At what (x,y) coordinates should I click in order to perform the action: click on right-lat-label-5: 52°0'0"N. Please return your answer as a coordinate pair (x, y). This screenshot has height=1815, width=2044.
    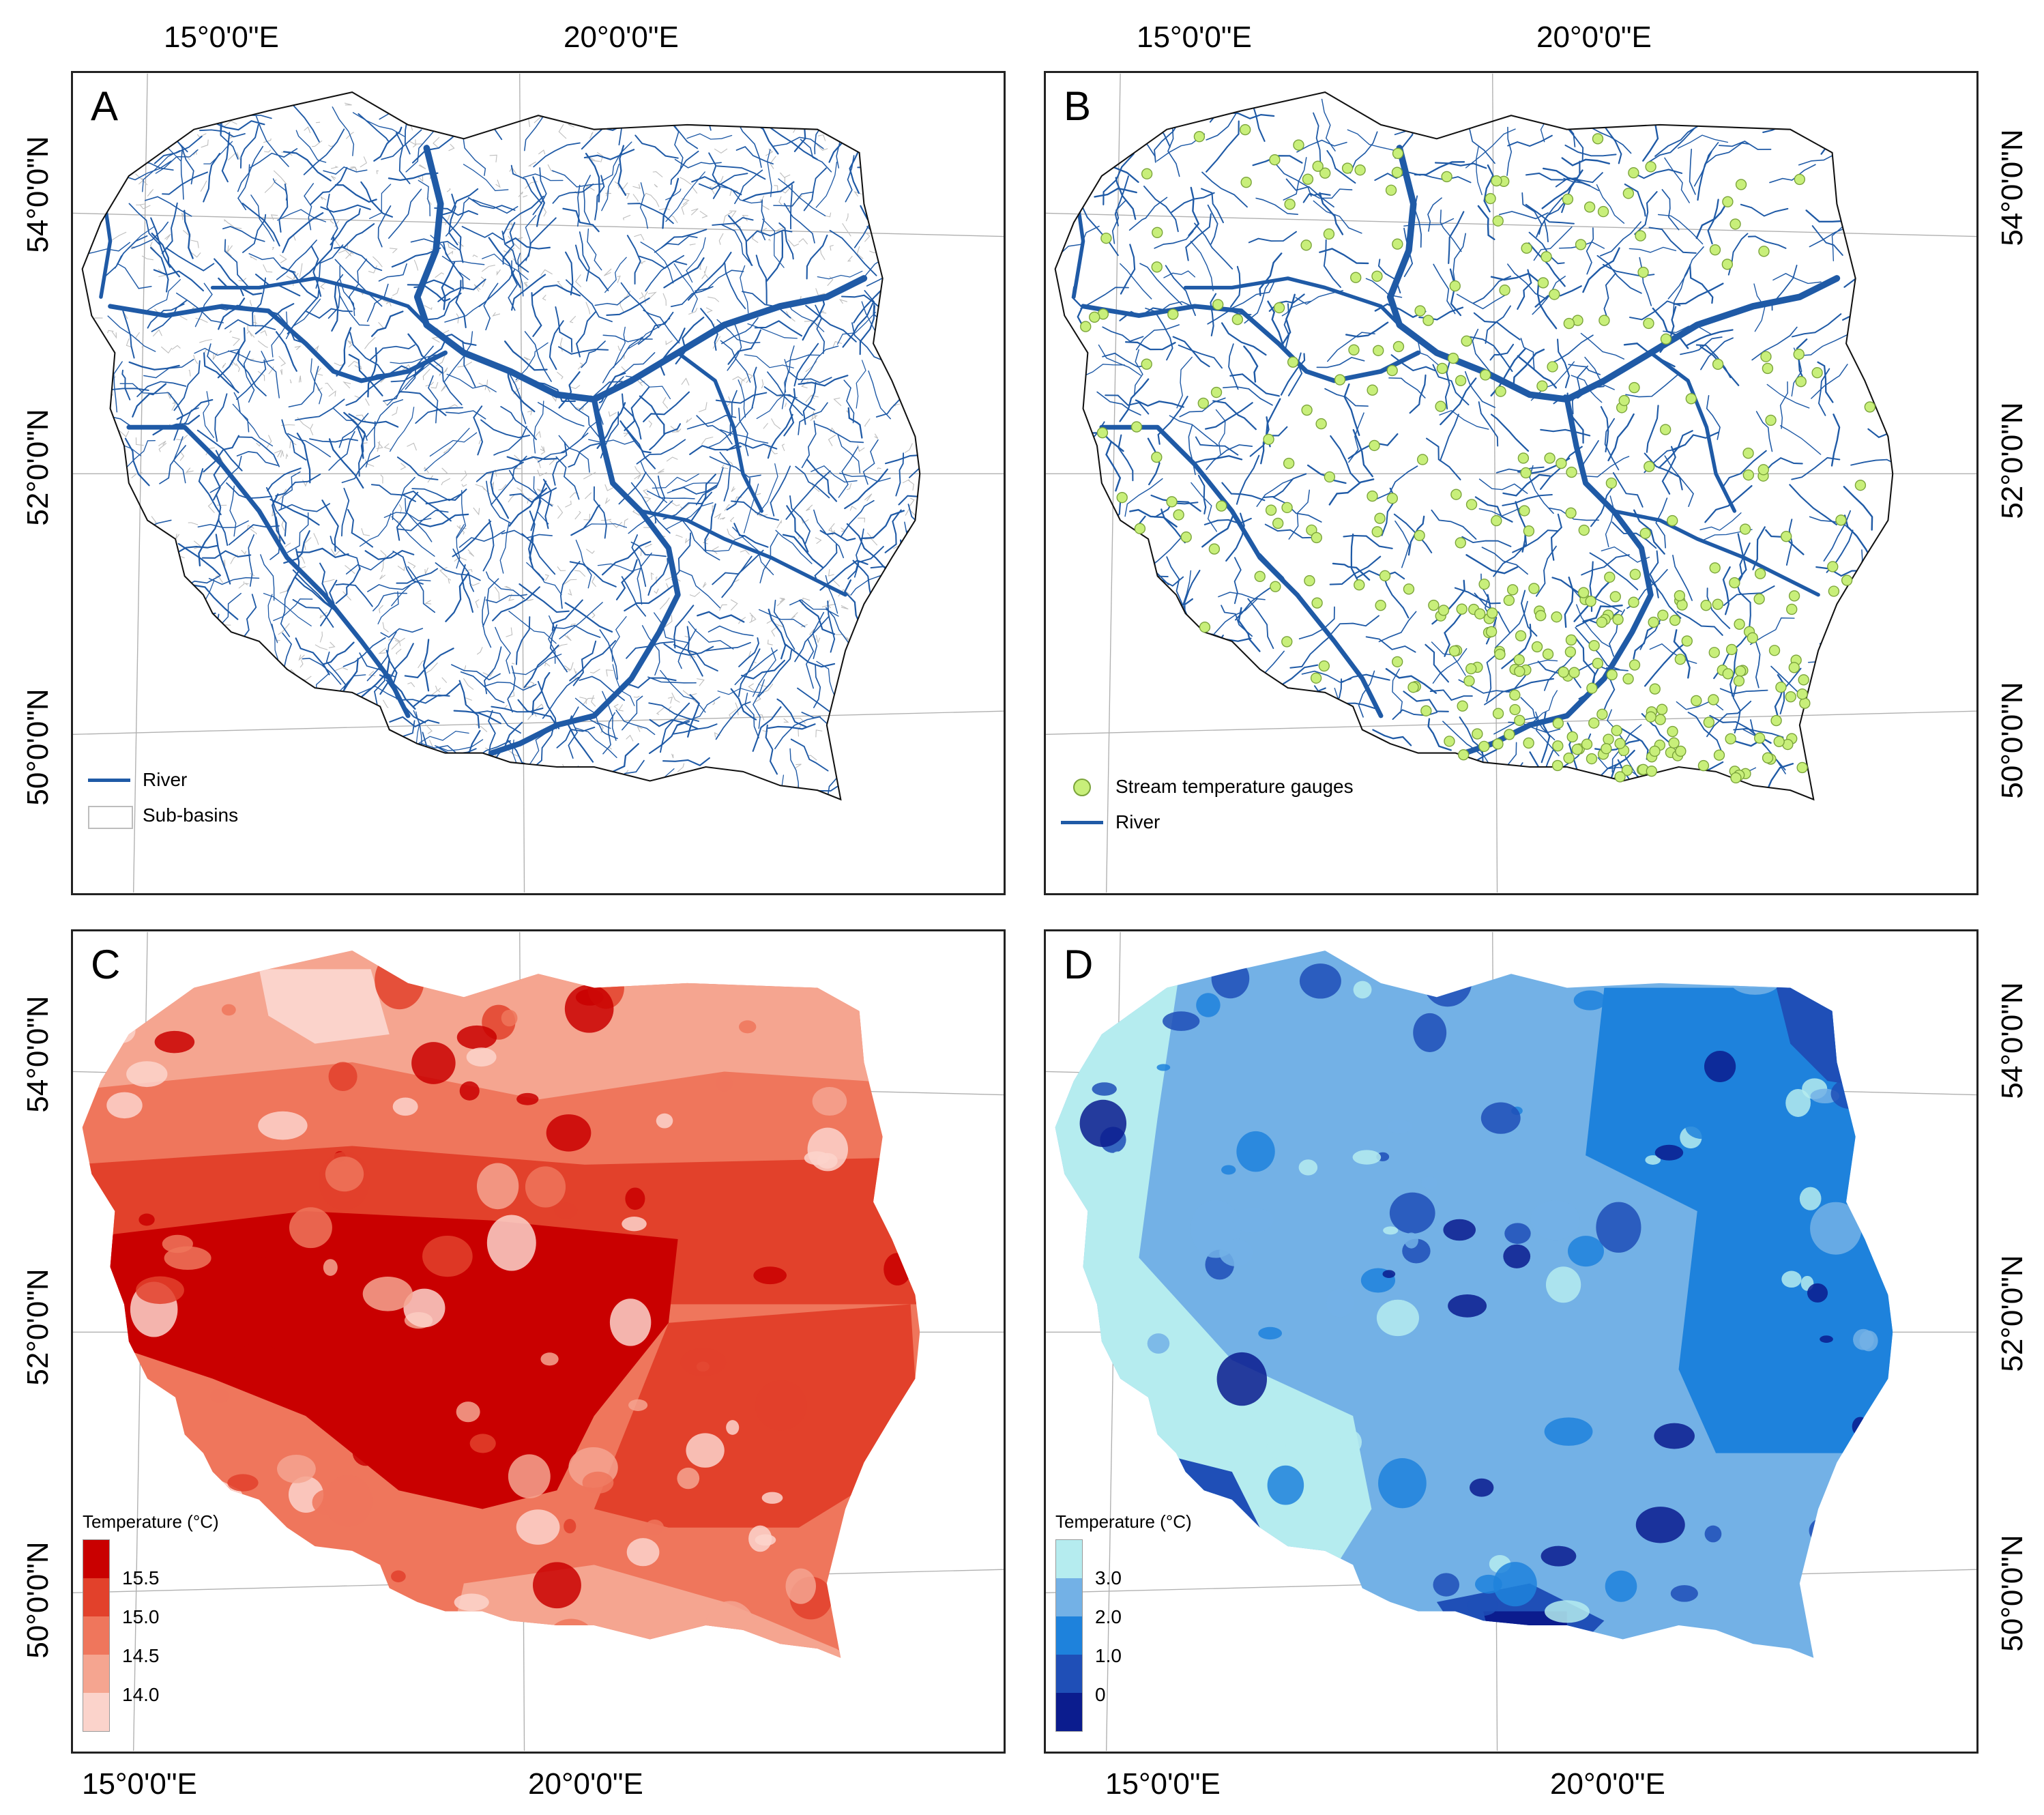
    Looking at the image, I should click on (2012, 1313).